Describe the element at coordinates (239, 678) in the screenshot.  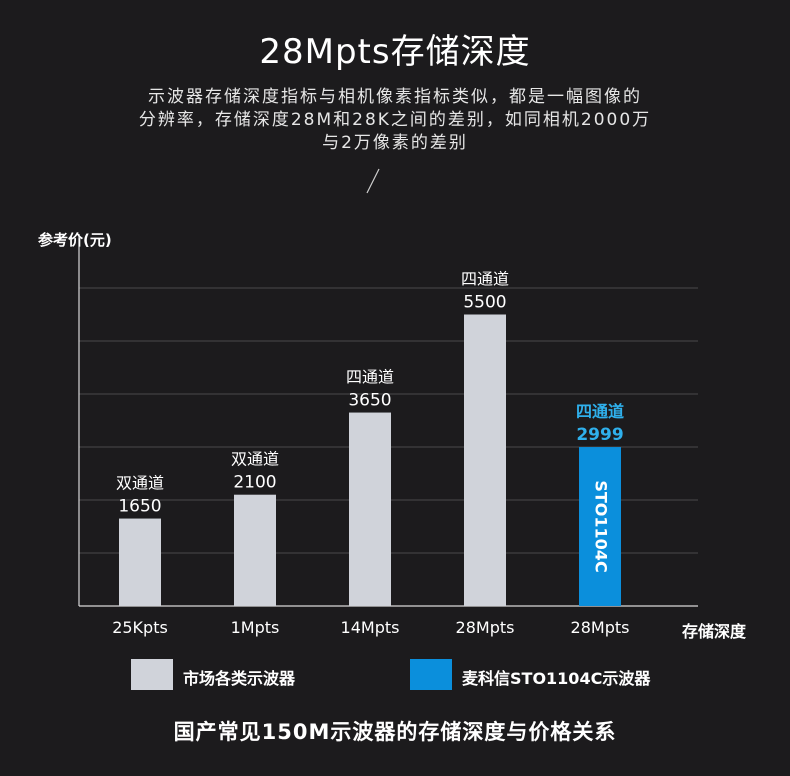
I see `legend-label: 市场各类示波器` at that location.